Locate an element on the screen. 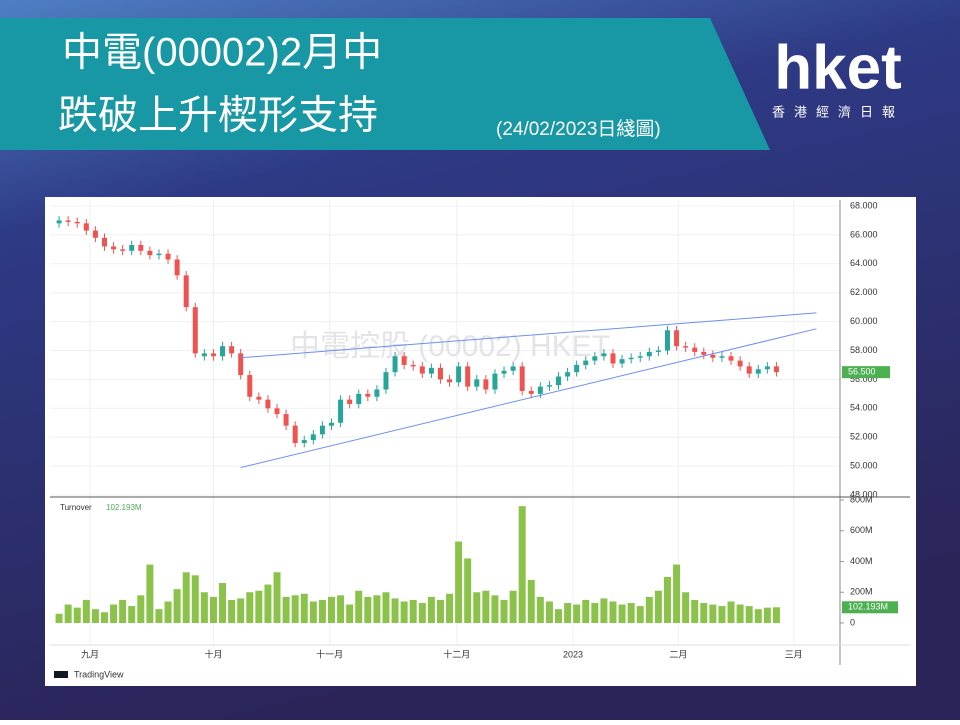 Image resolution: width=960 pixels, height=725 pixels. y-tick-label: 48.000 is located at coordinates (864, 494).